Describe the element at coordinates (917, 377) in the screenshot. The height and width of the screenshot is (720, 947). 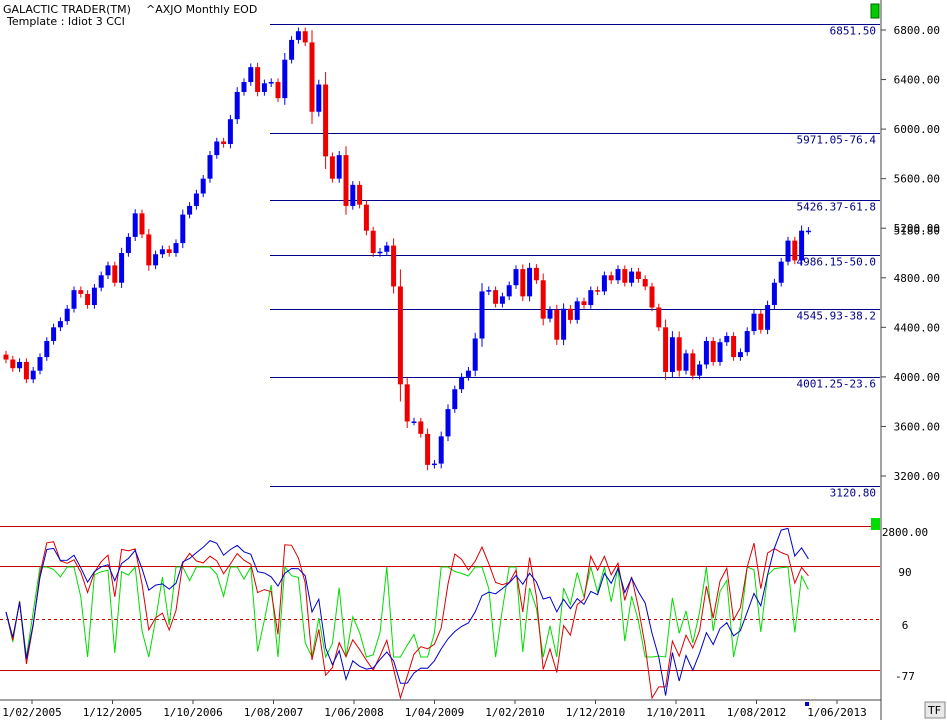
I see `y-tick-label: 4000.00` at that location.